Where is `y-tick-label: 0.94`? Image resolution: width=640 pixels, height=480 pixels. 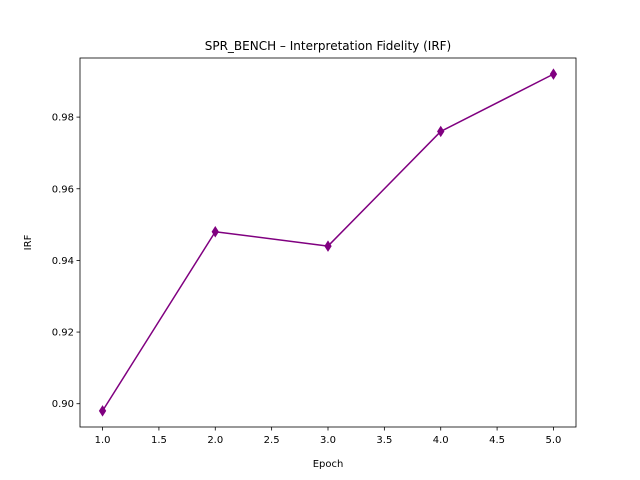 y-tick-label: 0.94 is located at coordinates (63, 261).